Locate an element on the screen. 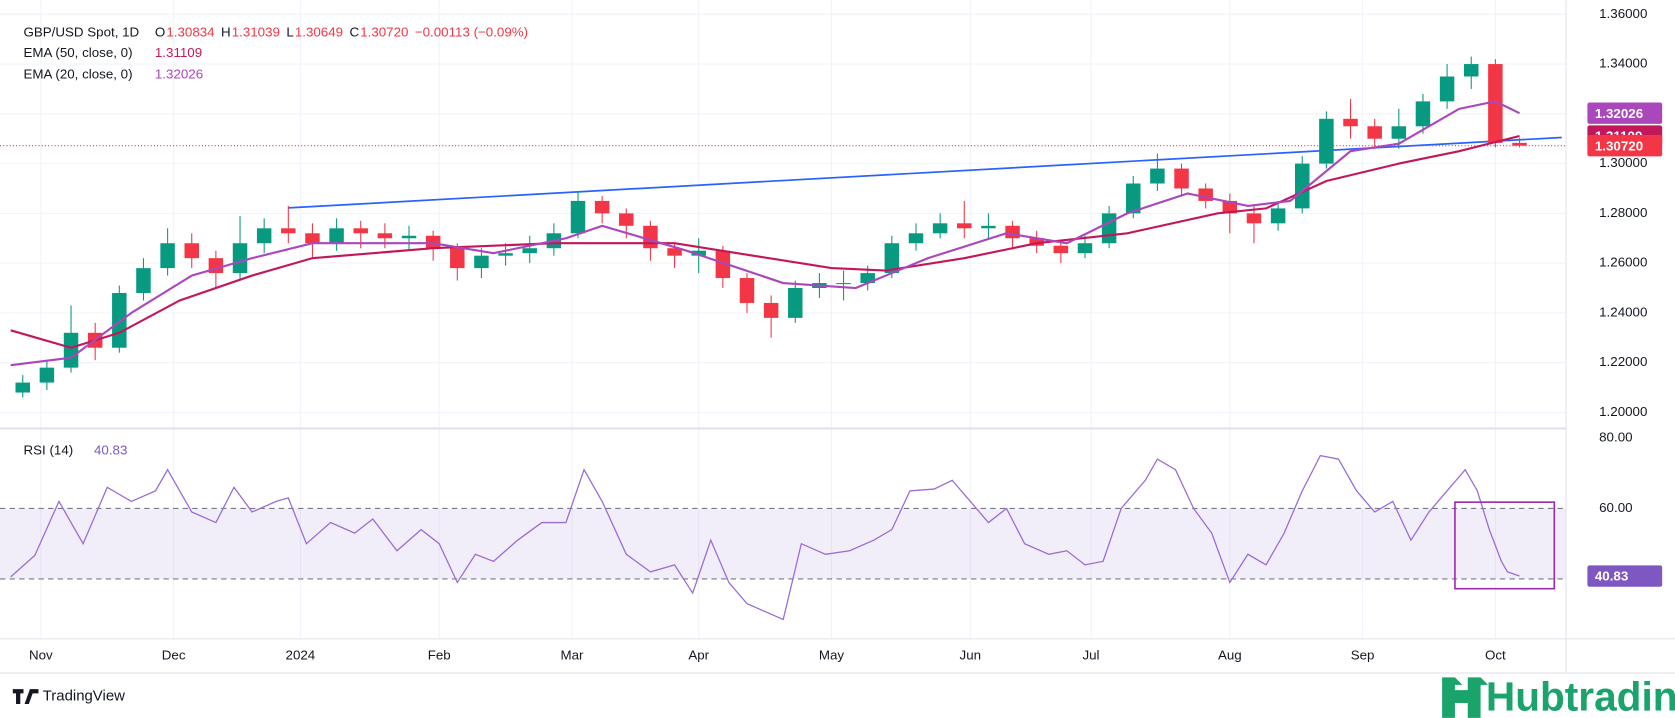 Image resolution: width=1675 pixels, height=718 pixels. x-tick-label: Apr is located at coordinates (698, 655).